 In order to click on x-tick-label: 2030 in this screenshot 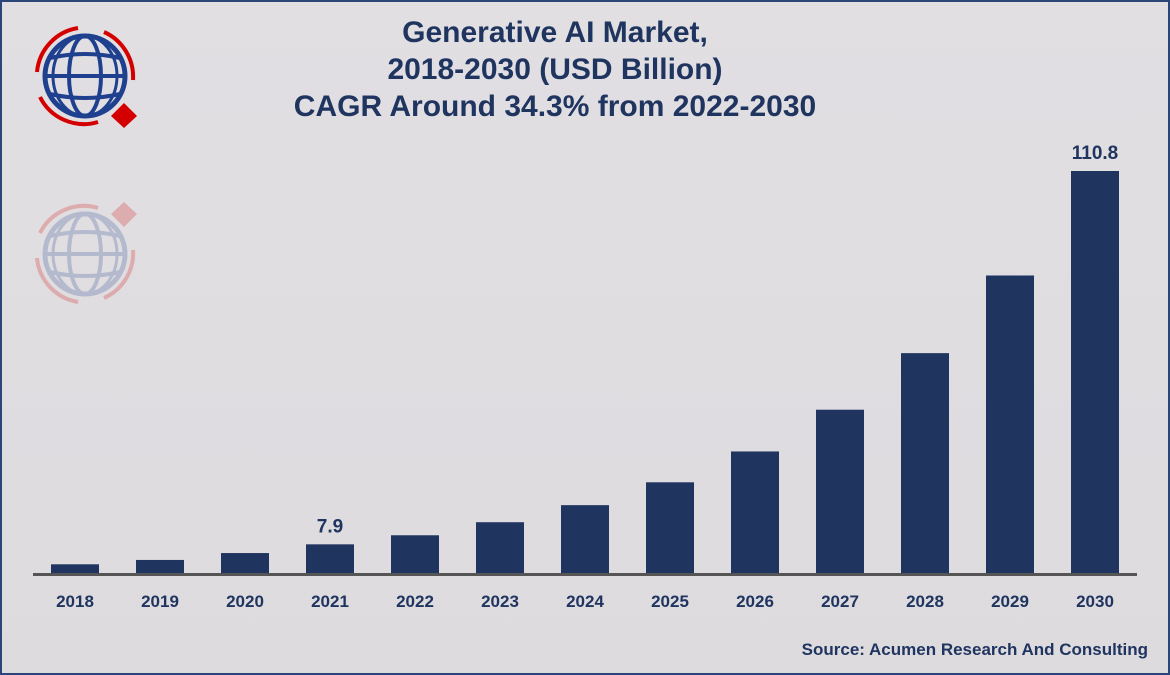, I will do `click(1095, 601)`.